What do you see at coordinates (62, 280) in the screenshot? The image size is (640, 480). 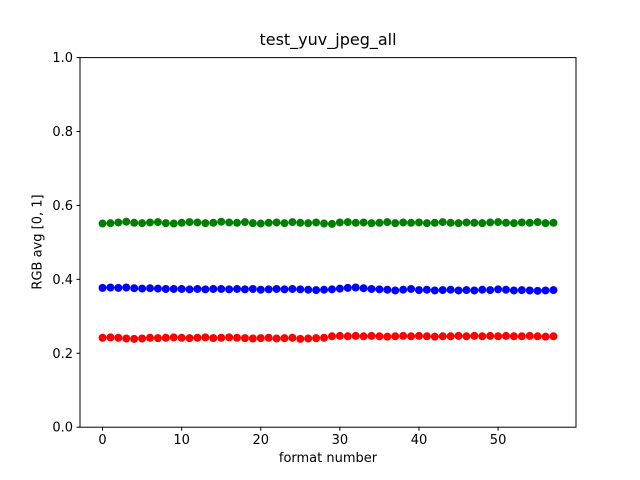 I see `y-tick-label: 0.4` at bounding box center [62, 280].